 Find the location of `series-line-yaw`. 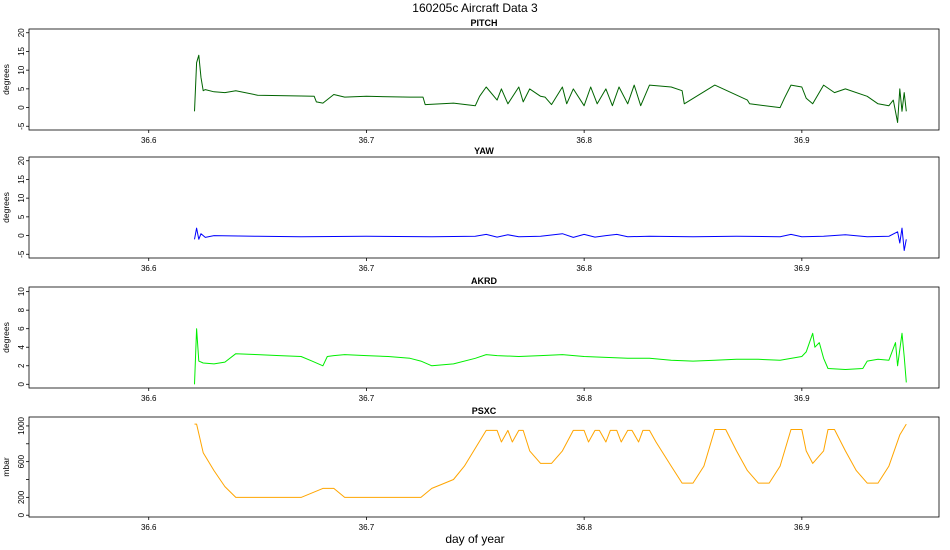

series-line-yaw is located at coordinates (550, 239).